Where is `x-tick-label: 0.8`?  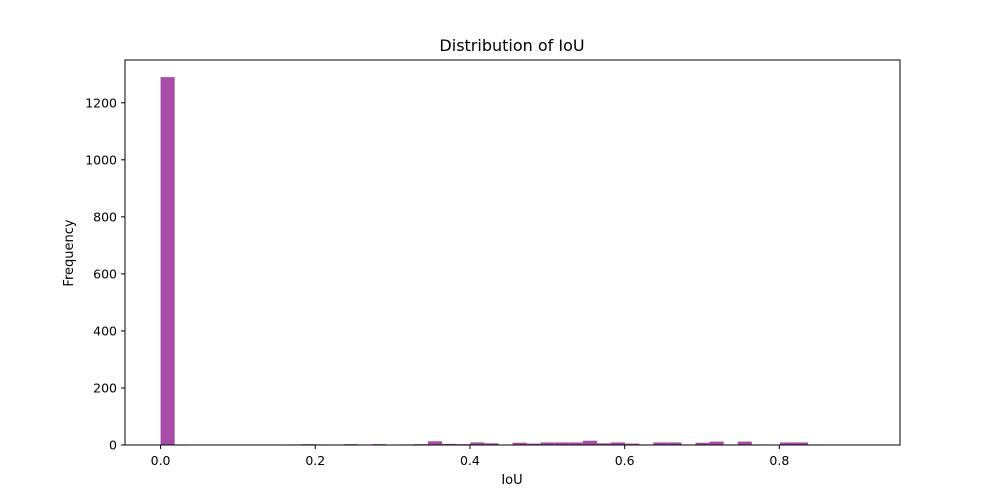 x-tick-label: 0.8 is located at coordinates (779, 460).